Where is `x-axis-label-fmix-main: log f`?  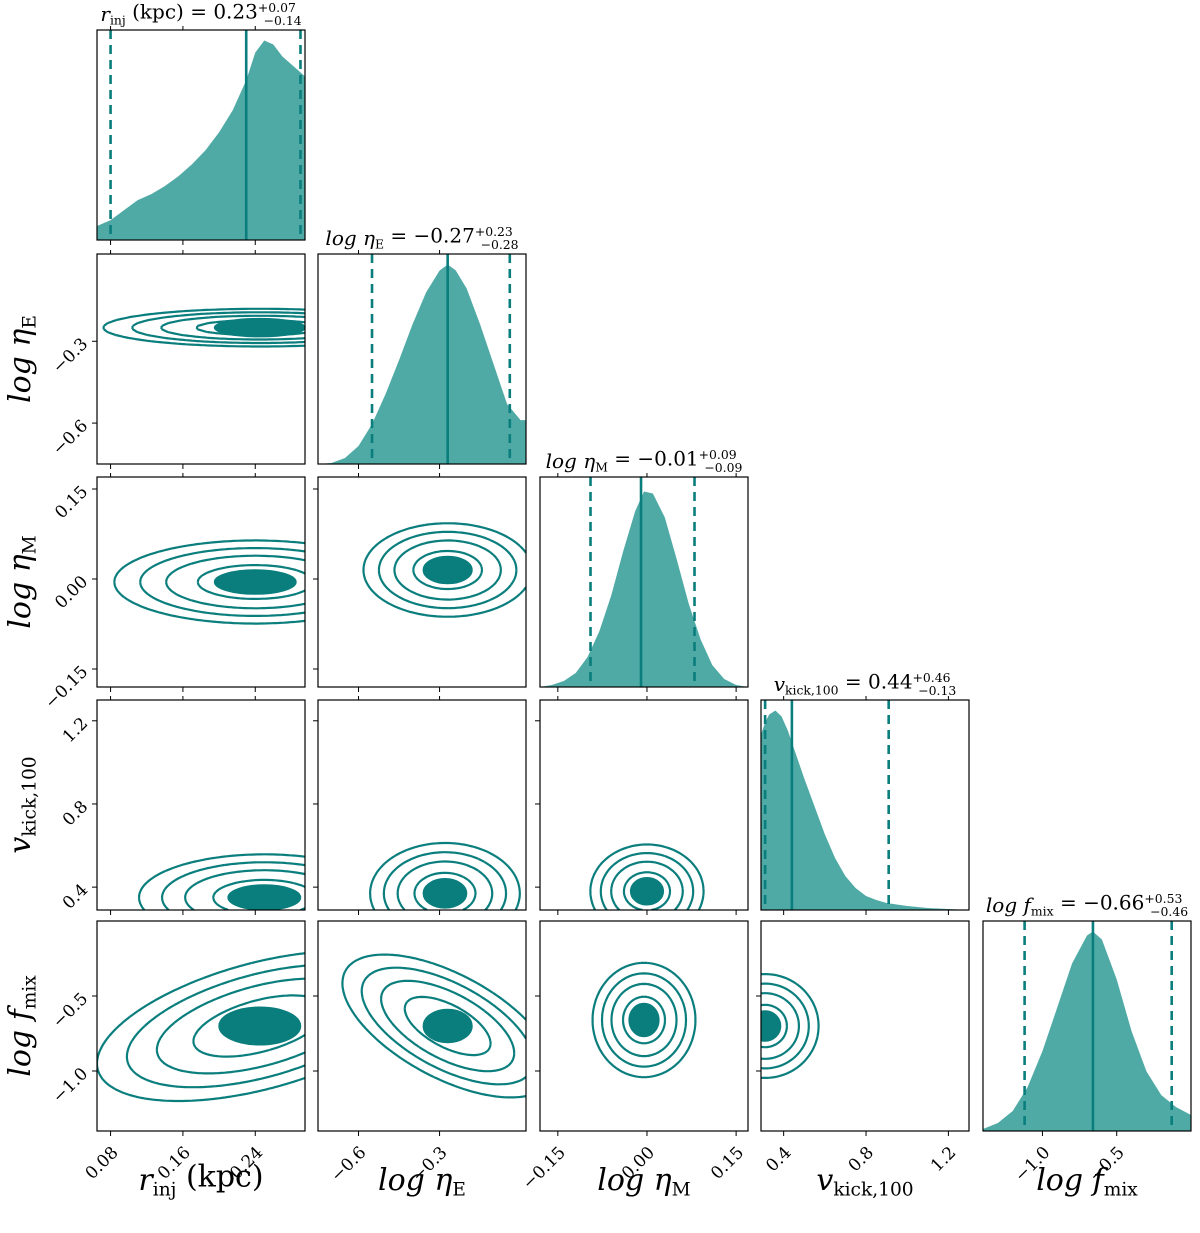 x-axis-label-fmix-main: log f is located at coordinates (1072, 1180).